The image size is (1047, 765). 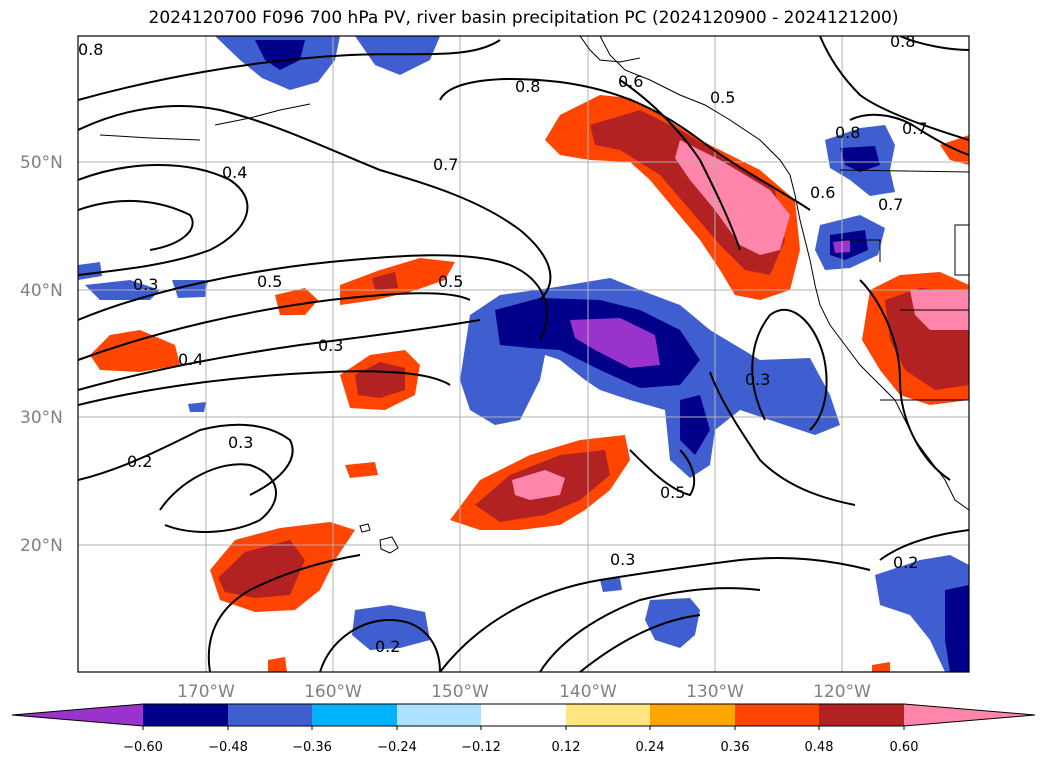 I want to click on colorbar-extend-left, so click(x=77, y=715).